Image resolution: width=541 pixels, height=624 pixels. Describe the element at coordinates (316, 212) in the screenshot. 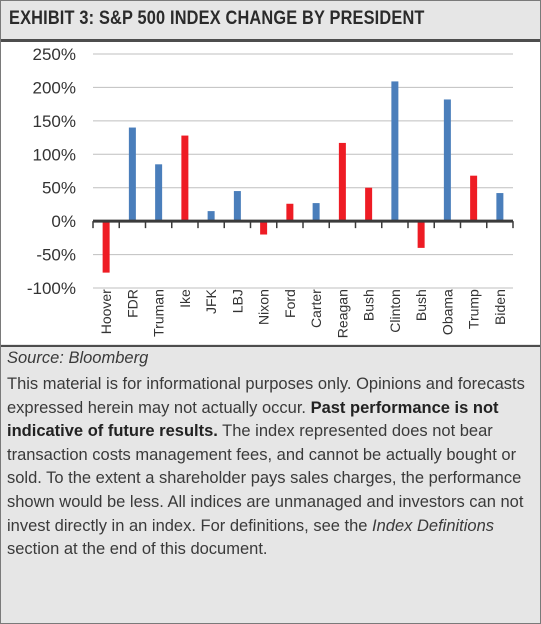

I see `bar-carter` at that location.